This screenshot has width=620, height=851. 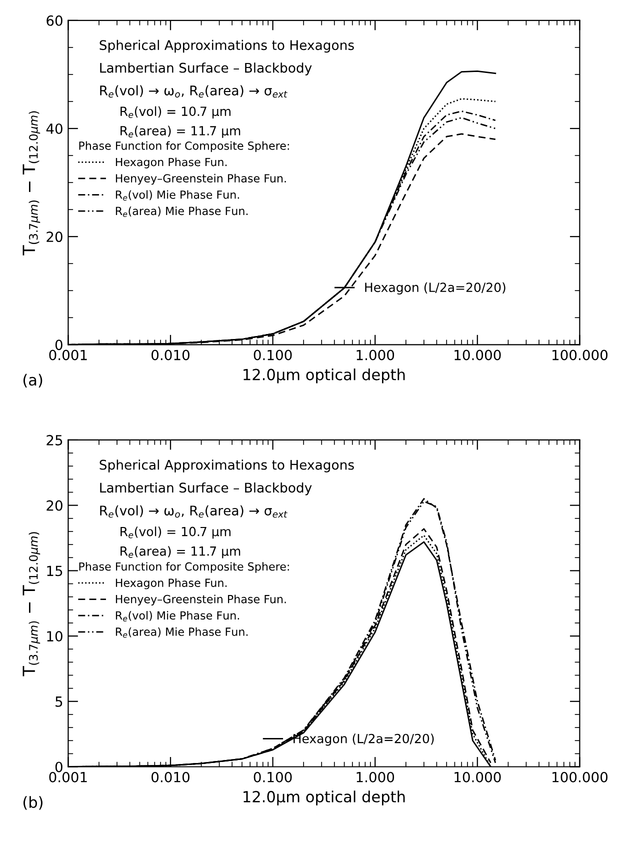 What do you see at coordinates (32, 803) in the screenshot?
I see `text: (b)` at bounding box center [32, 803].